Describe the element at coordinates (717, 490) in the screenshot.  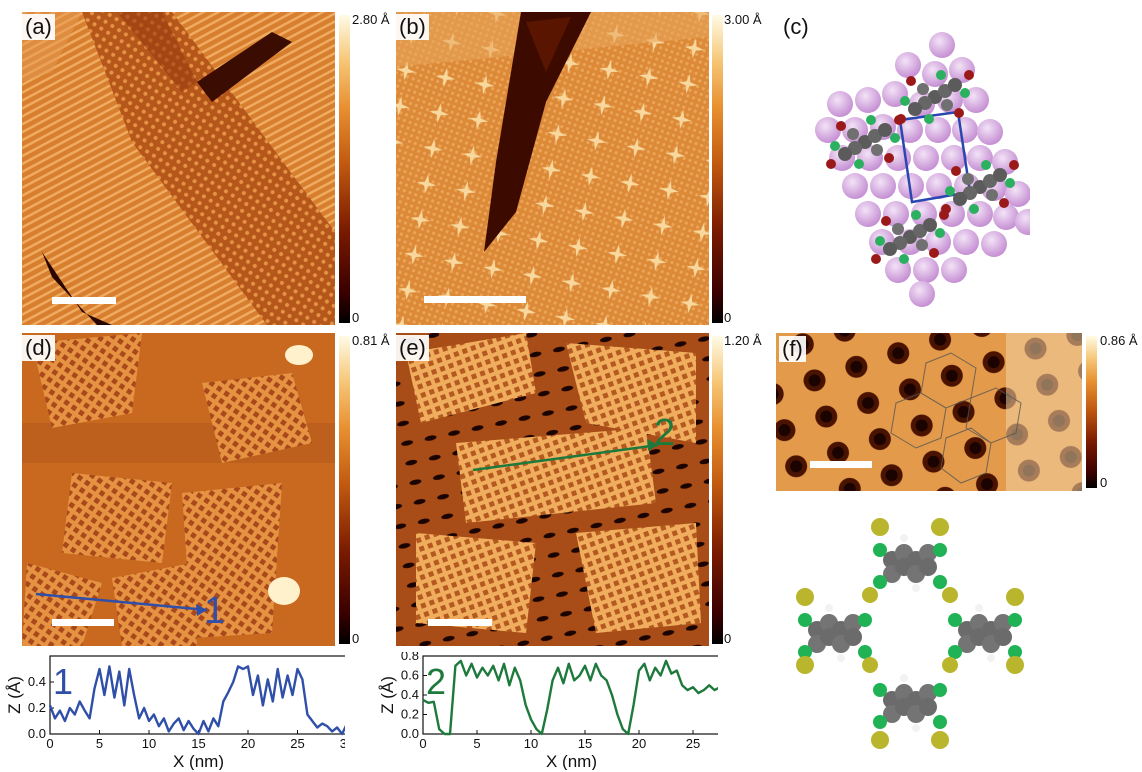
I see `colorbar-e` at that location.